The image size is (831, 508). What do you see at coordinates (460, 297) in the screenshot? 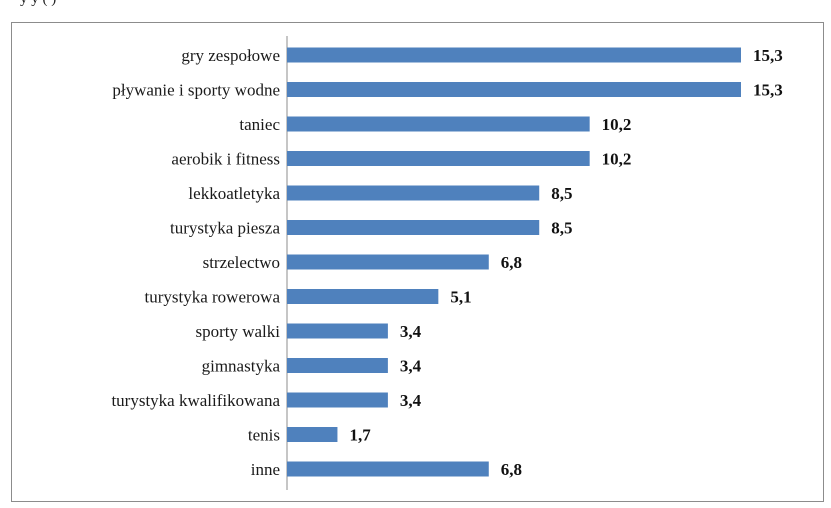
I see `value-label-7: 5,1` at bounding box center [460, 297].